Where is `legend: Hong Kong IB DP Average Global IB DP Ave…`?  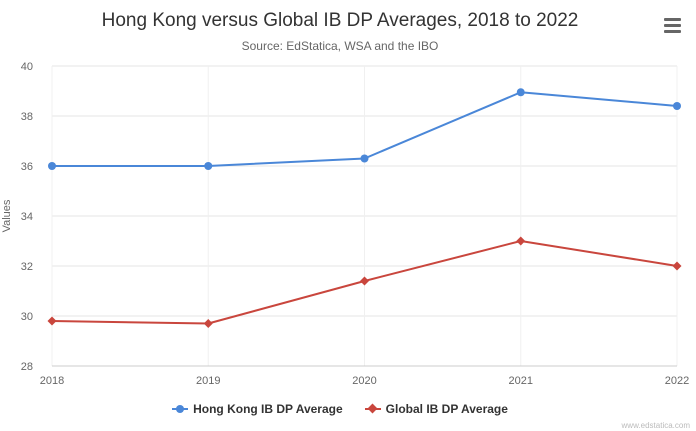
legend: Hong Kong IB DP Average Global IB DP Ave… is located at coordinates (340, 409).